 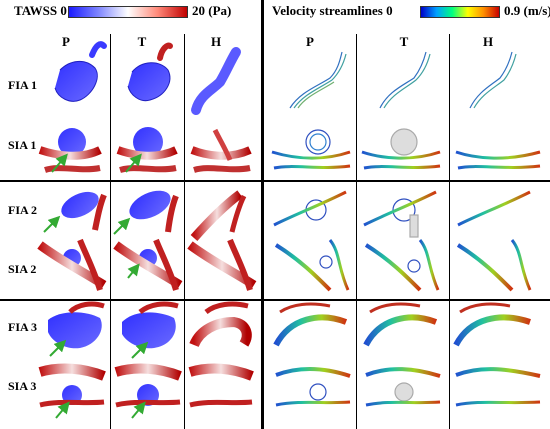 What do you see at coordinates (494, 265) in the screenshot?
I see `sia2-stream-h` at bounding box center [494, 265].